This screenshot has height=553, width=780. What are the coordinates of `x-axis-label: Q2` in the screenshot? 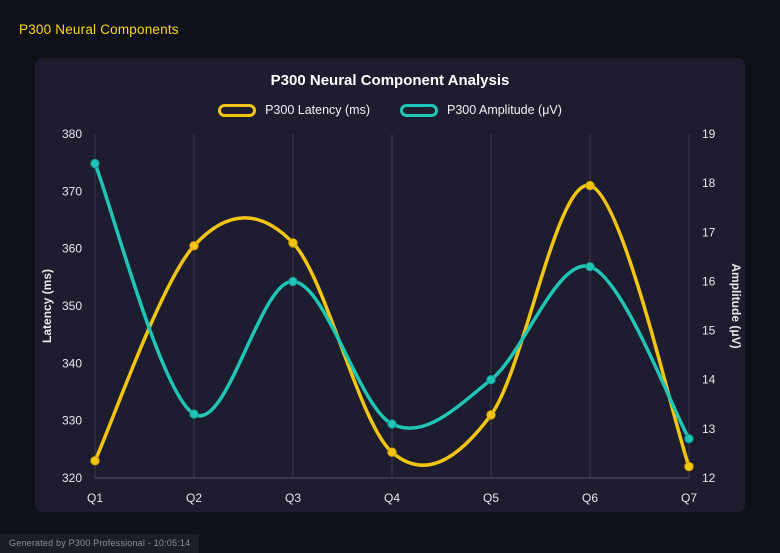 It's located at (194, 498).